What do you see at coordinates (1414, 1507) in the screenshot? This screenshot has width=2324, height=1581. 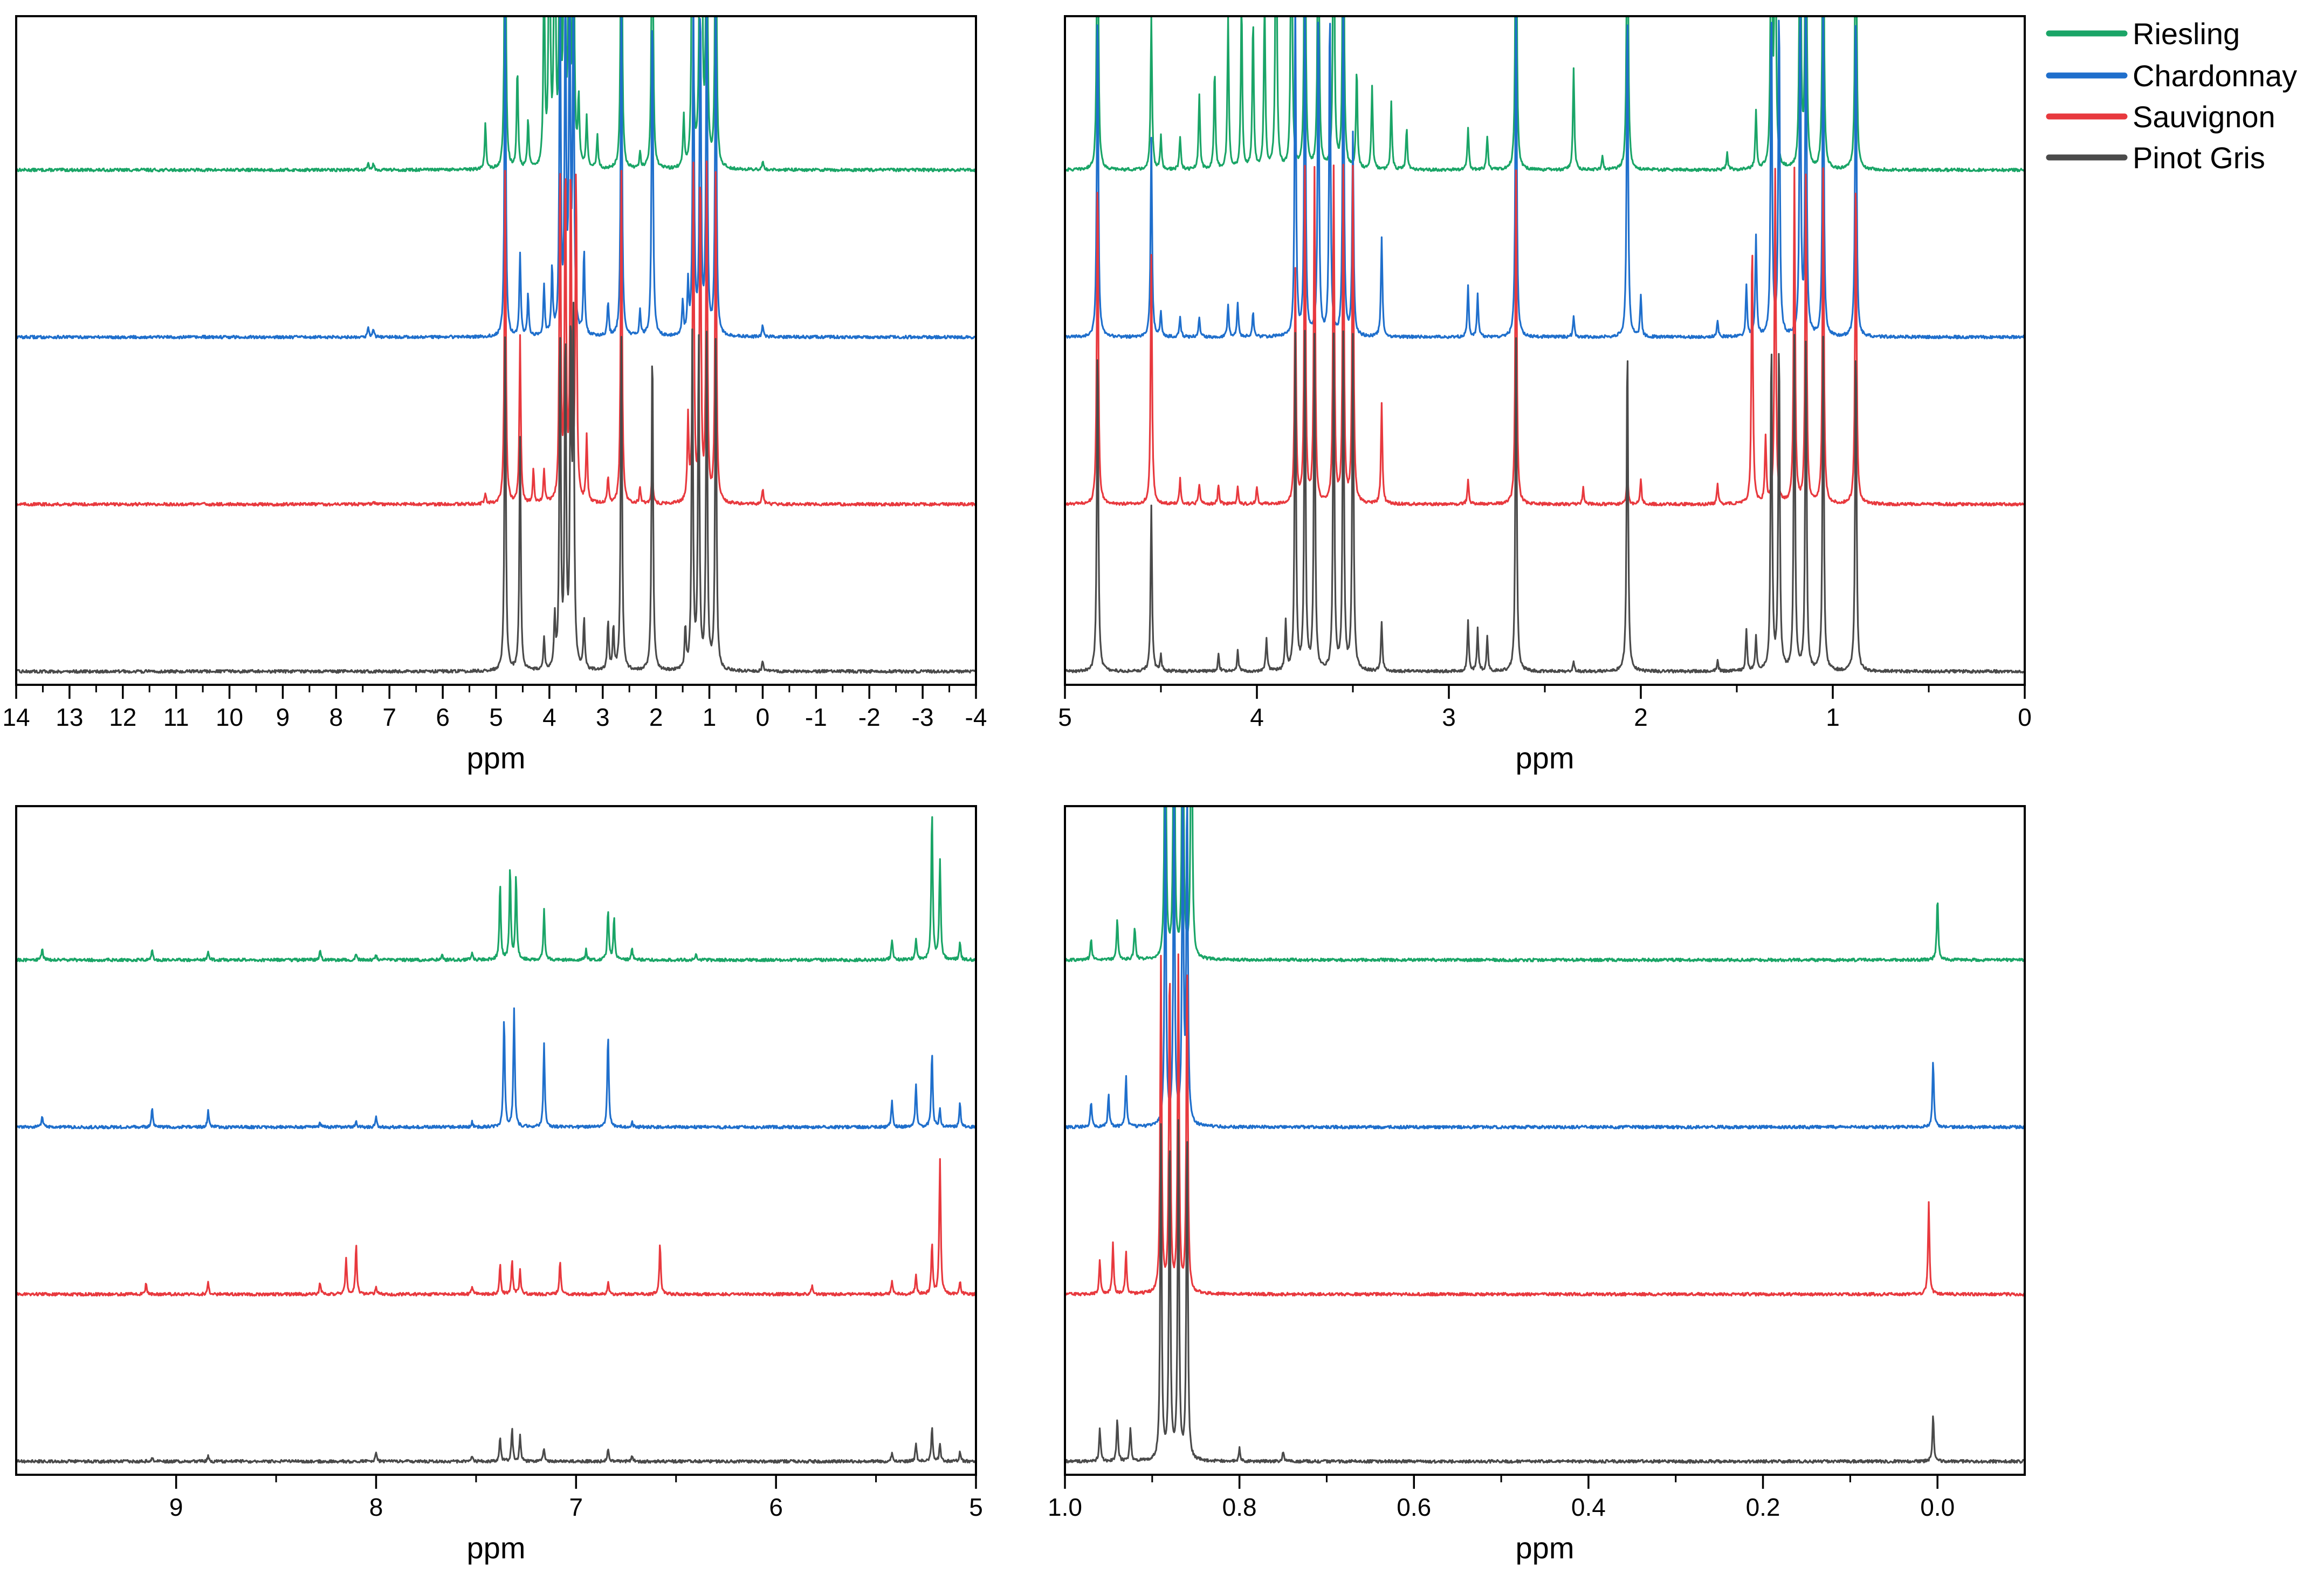 I see `x-tick-label: 0.6` at bounding box center [1414, 1507].